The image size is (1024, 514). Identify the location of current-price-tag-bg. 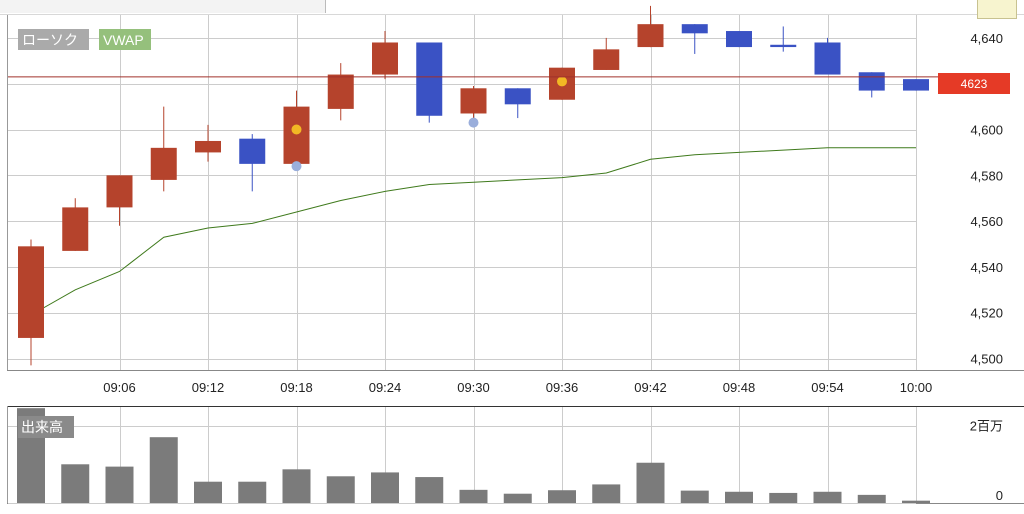
(974, 83).